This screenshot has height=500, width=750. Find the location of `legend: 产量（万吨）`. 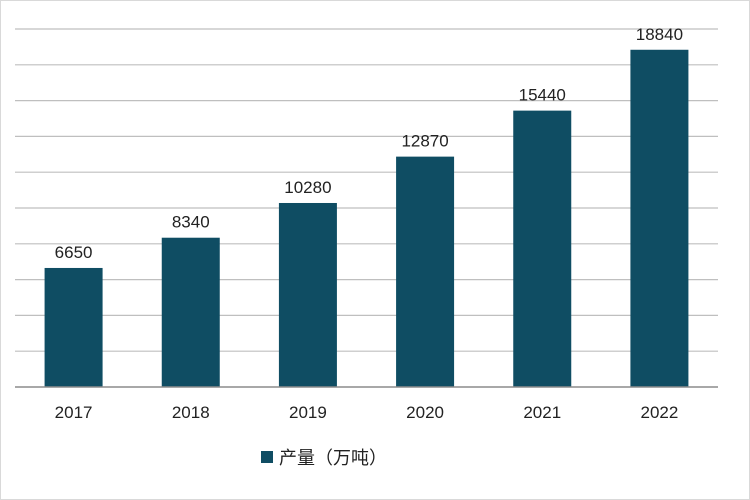

legend: 产量（万吨） is located at coordinates (324, 458).